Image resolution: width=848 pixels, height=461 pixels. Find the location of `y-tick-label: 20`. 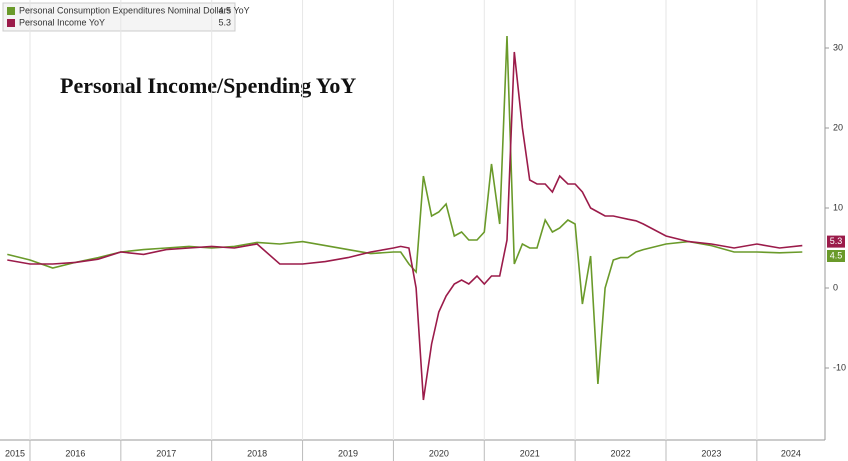

y-tick-label: 20 is located at coordinates (838, 127).